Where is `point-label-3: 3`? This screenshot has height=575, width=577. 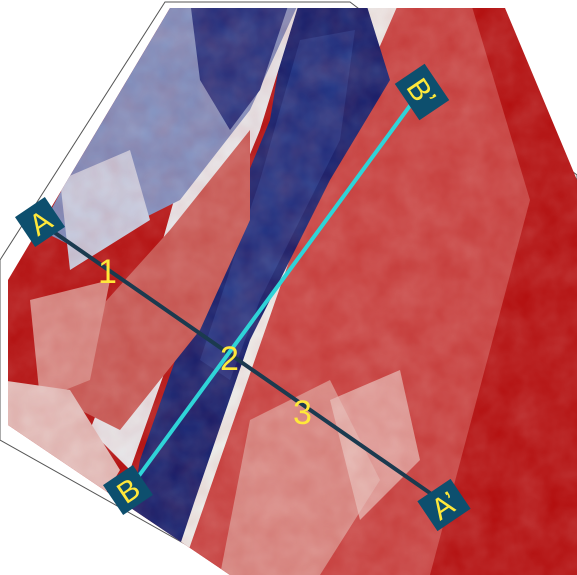
point-label-3: 3 is located at coordinates (302, 413).